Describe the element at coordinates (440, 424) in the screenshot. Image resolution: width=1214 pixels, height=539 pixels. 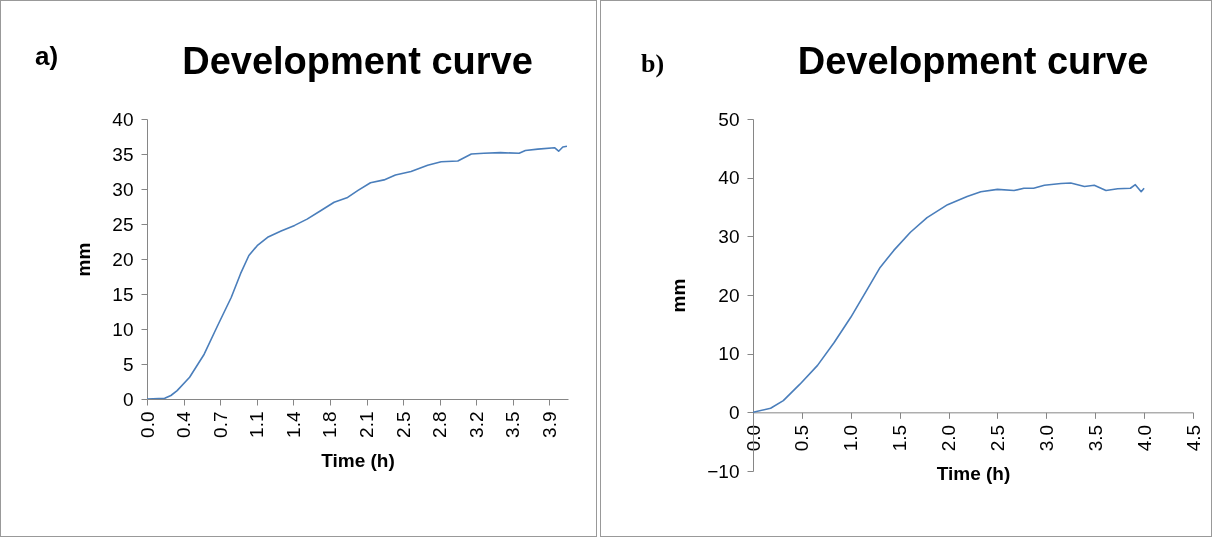
I see `x-tick-label: 2.8` at that location.